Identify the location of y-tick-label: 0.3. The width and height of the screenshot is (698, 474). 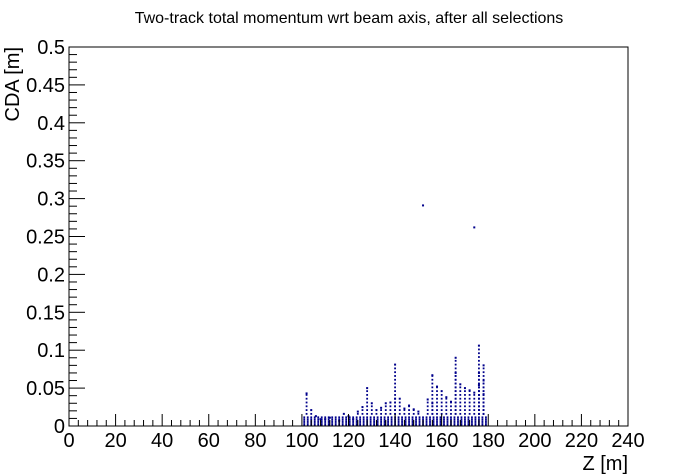
(51, 200).